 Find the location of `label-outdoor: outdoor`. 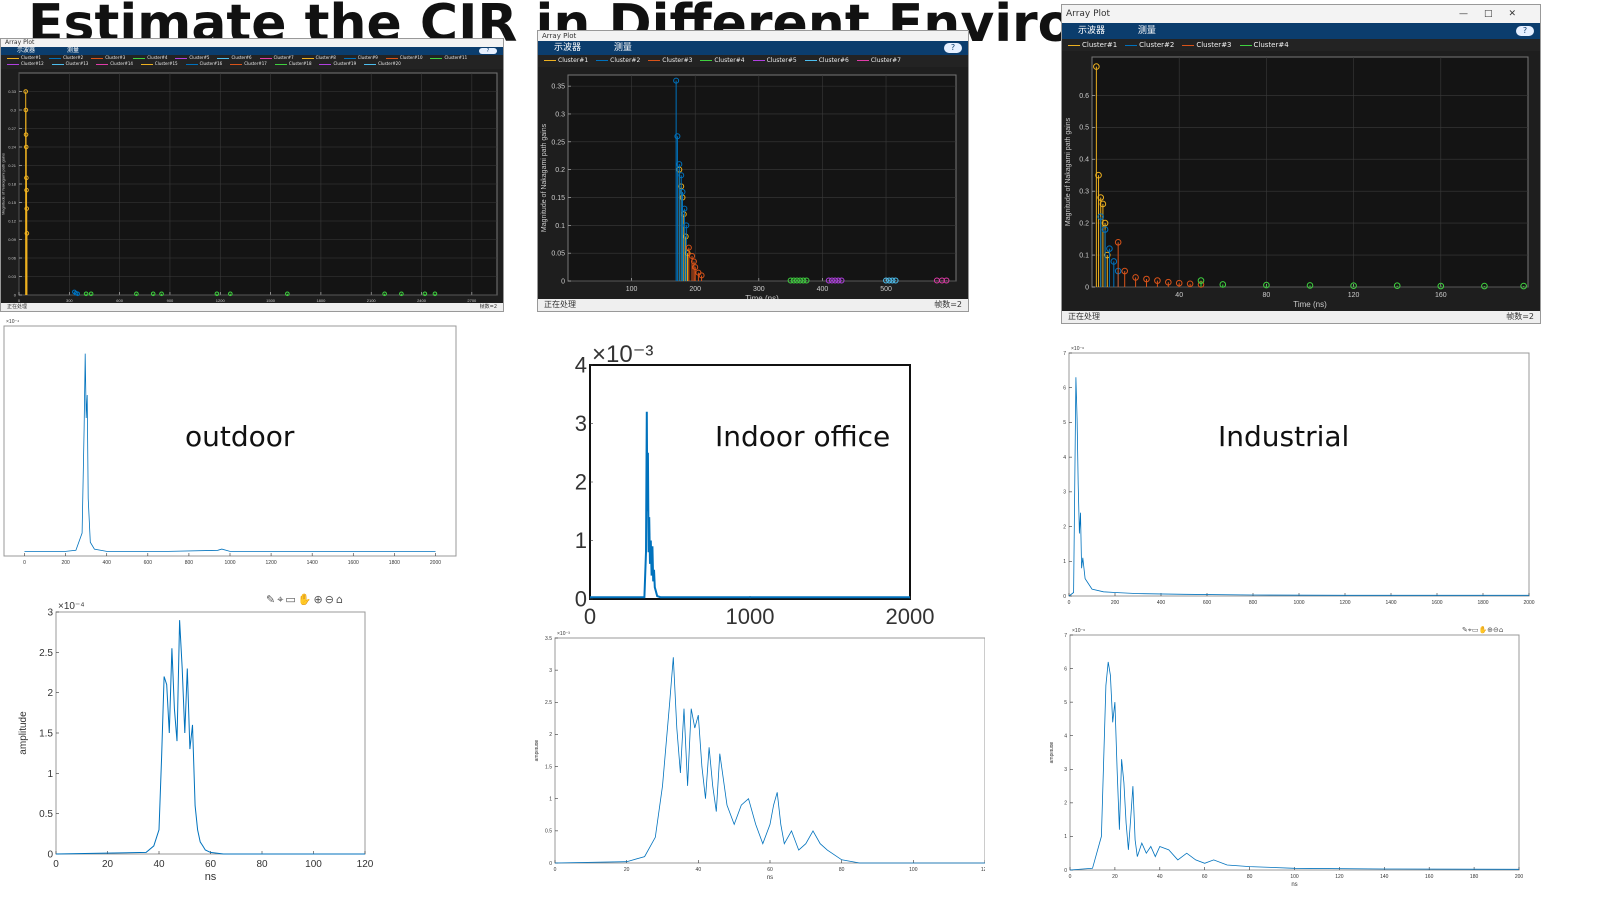

label-outdoor: outdoor is located at coordinates (240, 436).